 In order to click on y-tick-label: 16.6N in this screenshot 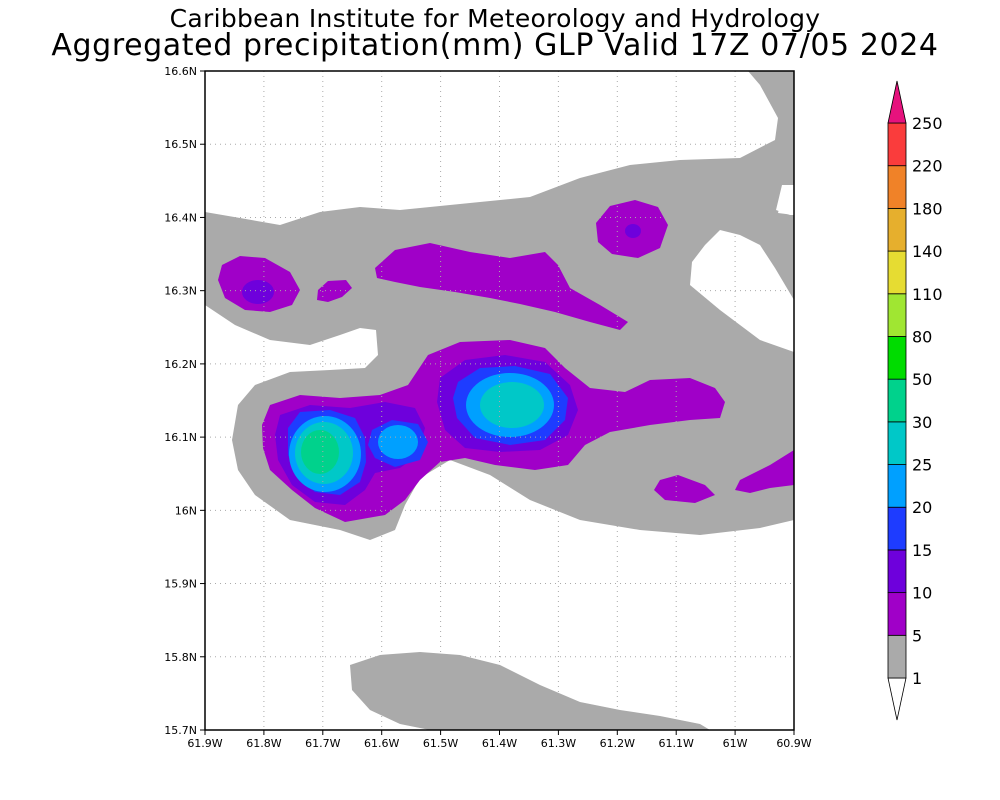, I will do `click(180, 71)`.